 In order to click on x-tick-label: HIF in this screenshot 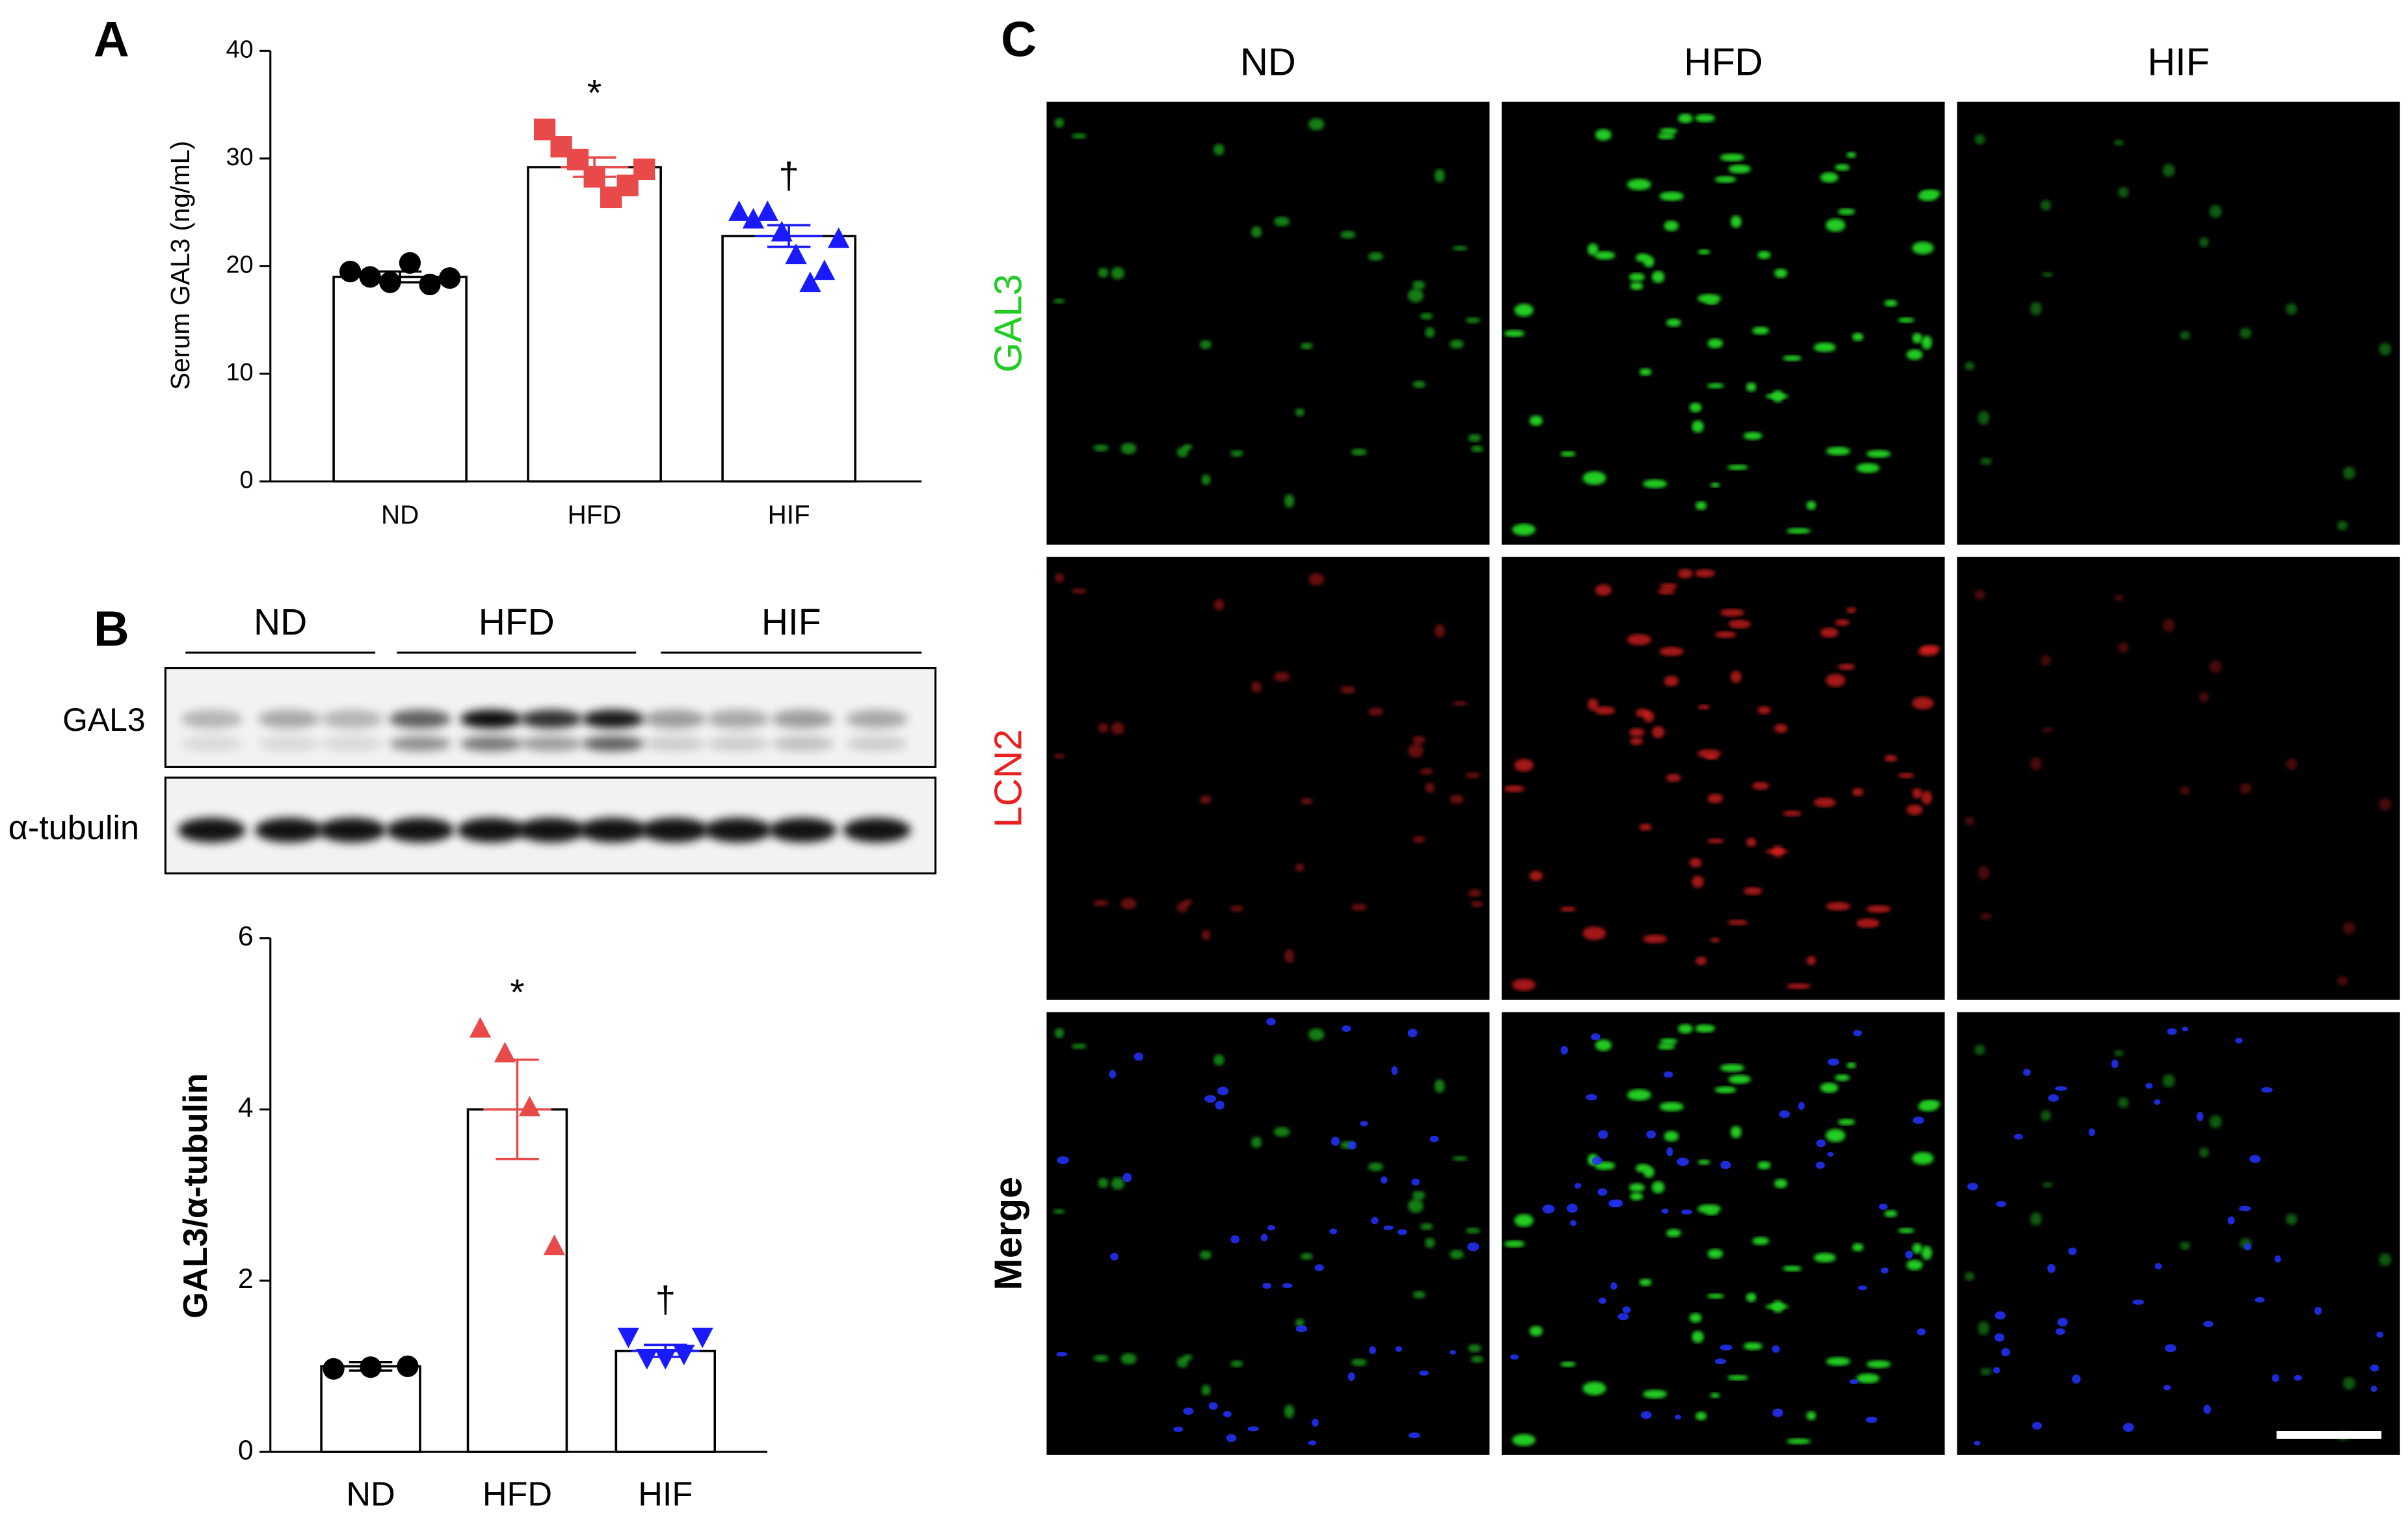, I will do `click(665, 1495)`.